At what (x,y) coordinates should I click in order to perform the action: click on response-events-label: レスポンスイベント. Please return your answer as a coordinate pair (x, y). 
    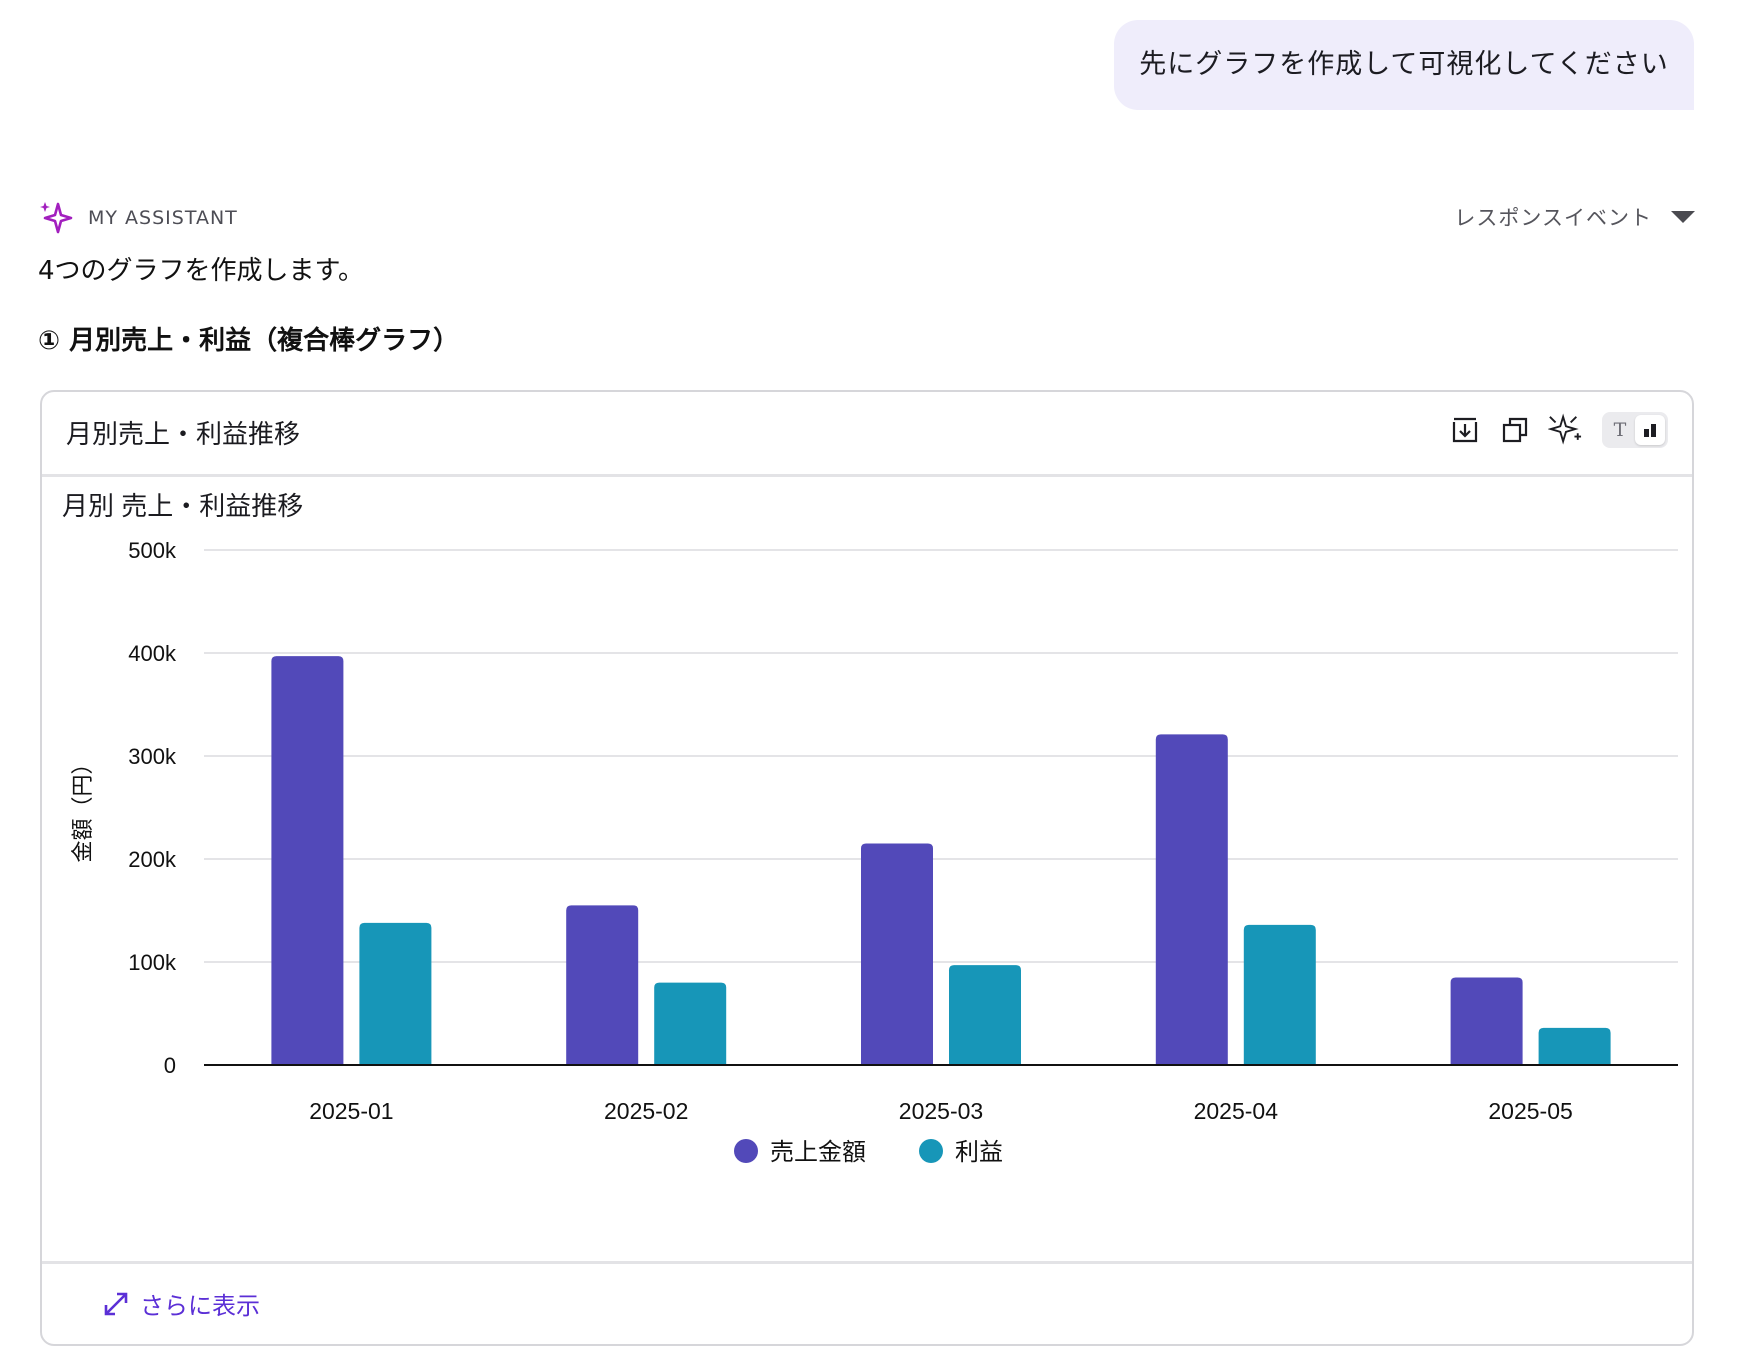
    Looking at the image, I should click on (1553, 218).